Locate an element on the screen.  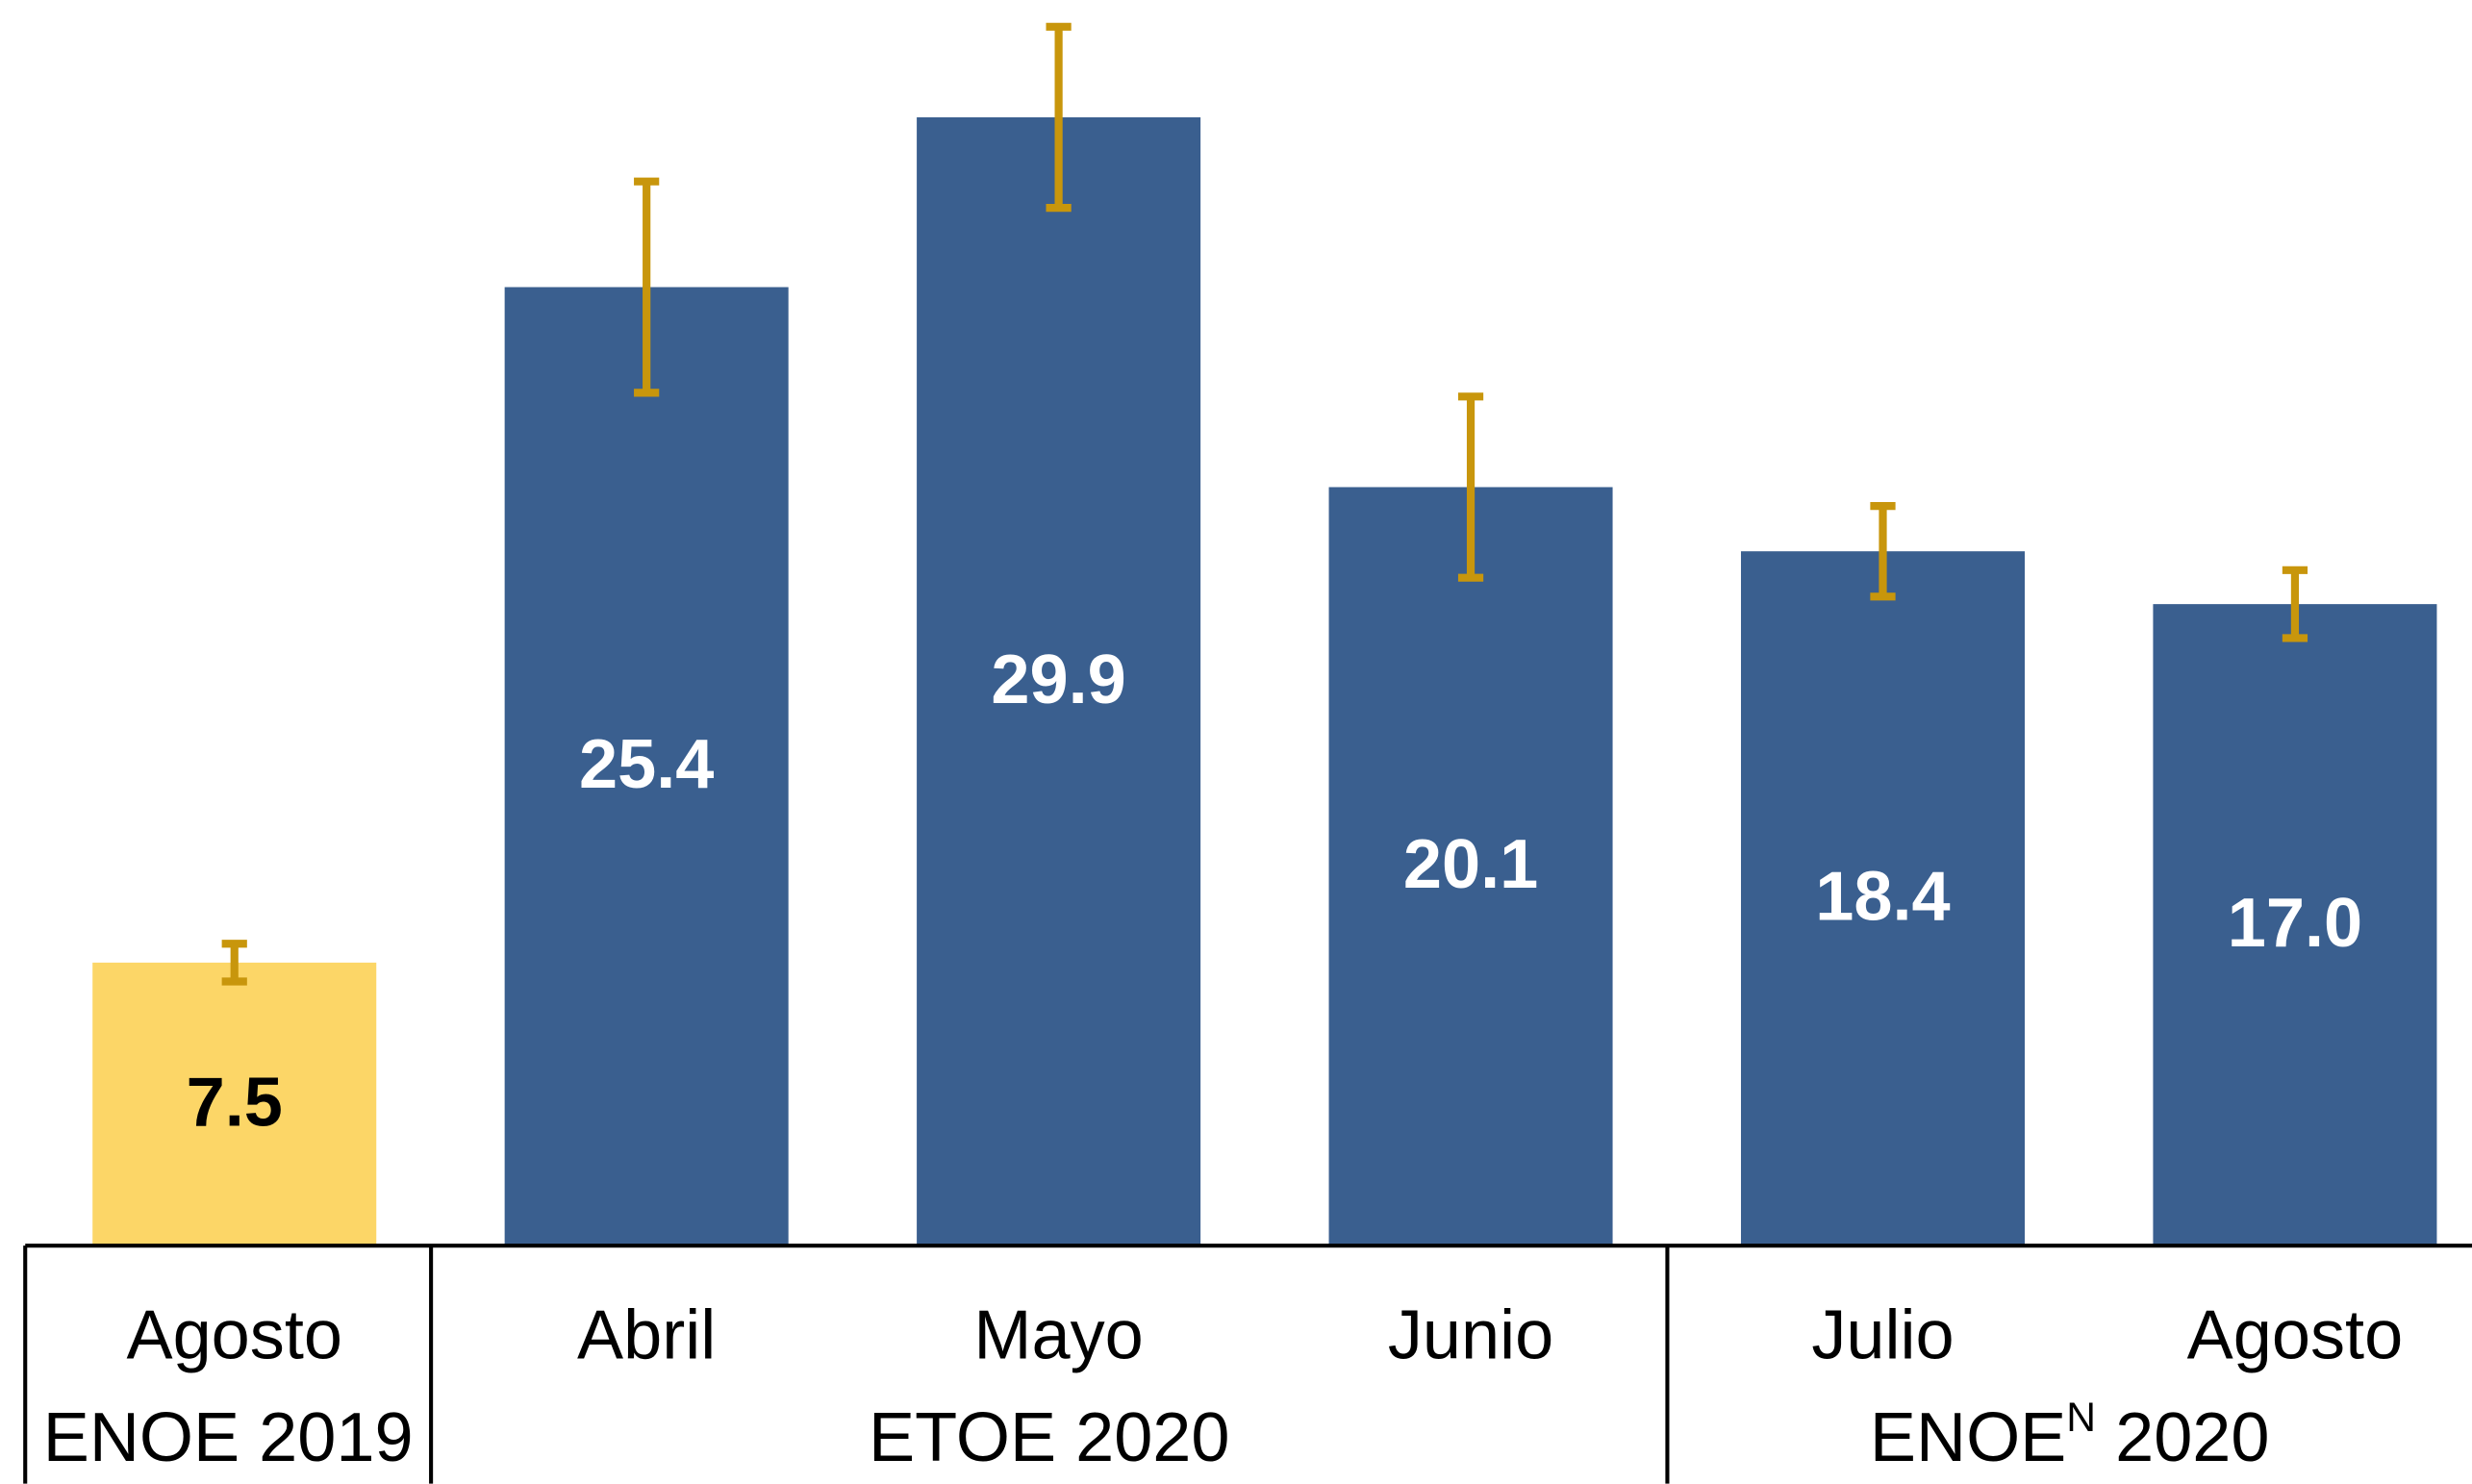
group-label: ENOE 2019 is located at coordinates (228, 1437).